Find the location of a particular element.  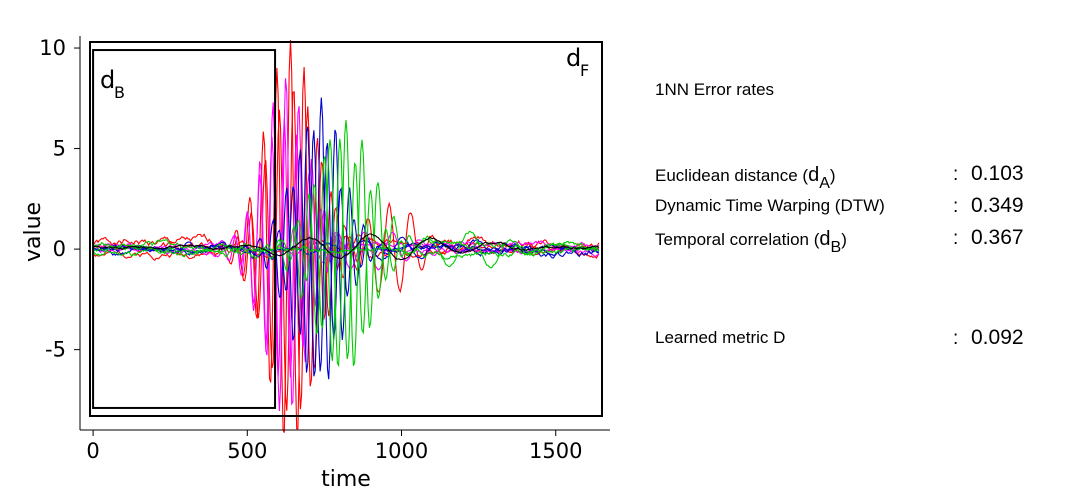

error-rate-value: 0.103 is located at coordinates (997, 173).